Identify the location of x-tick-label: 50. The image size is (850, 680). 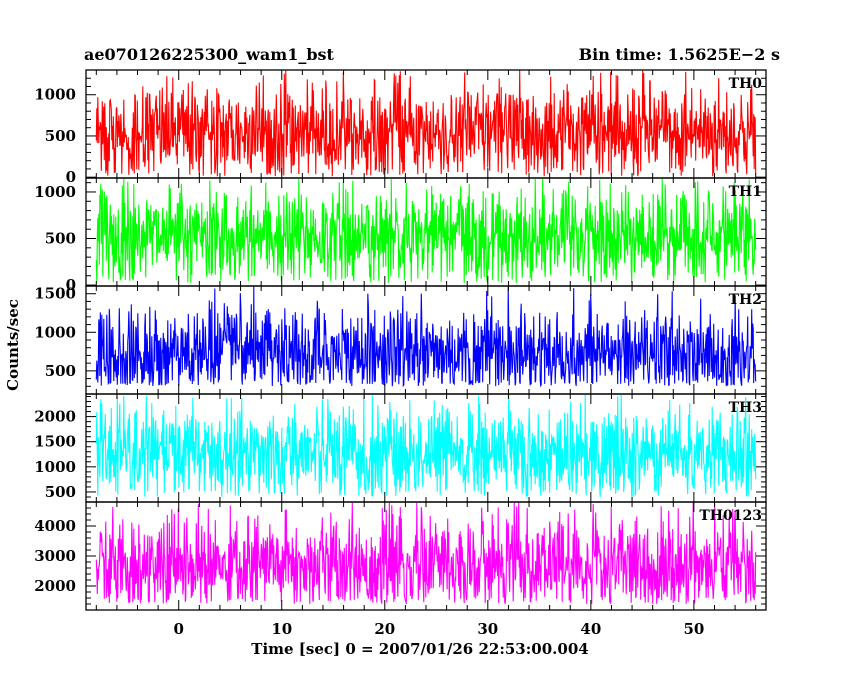
(693, 629).